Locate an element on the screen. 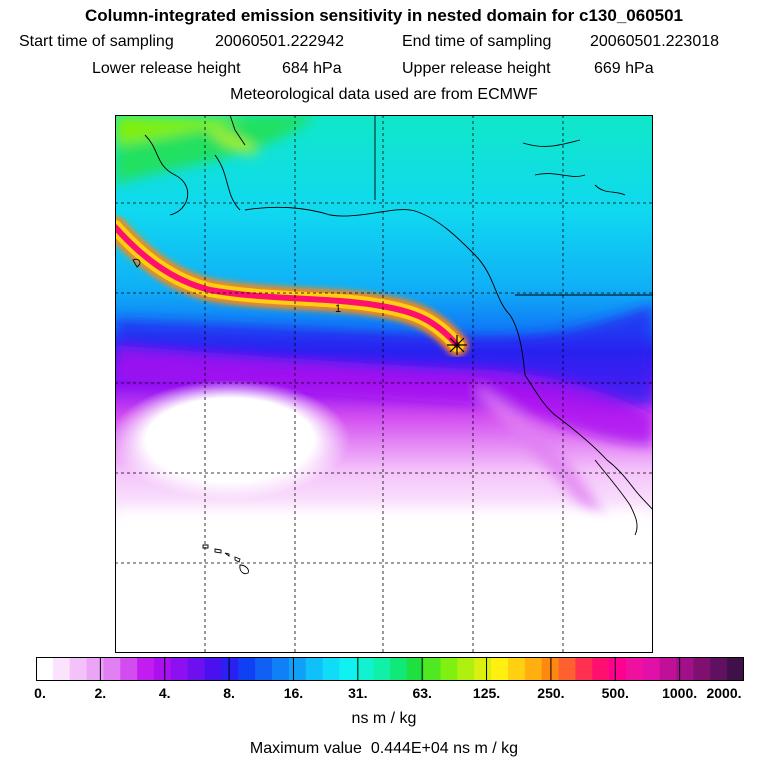 This screenshot has width=768, height=768. colorbar-tick-label: 63. is located at coordinates (422, 693).